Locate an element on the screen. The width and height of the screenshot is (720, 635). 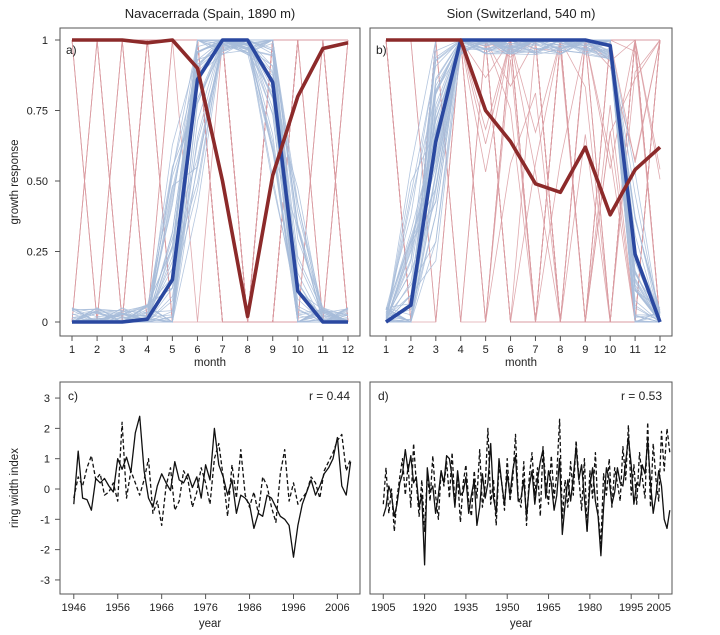
y-tick-label: -3 is located at coordinates (45, 581).